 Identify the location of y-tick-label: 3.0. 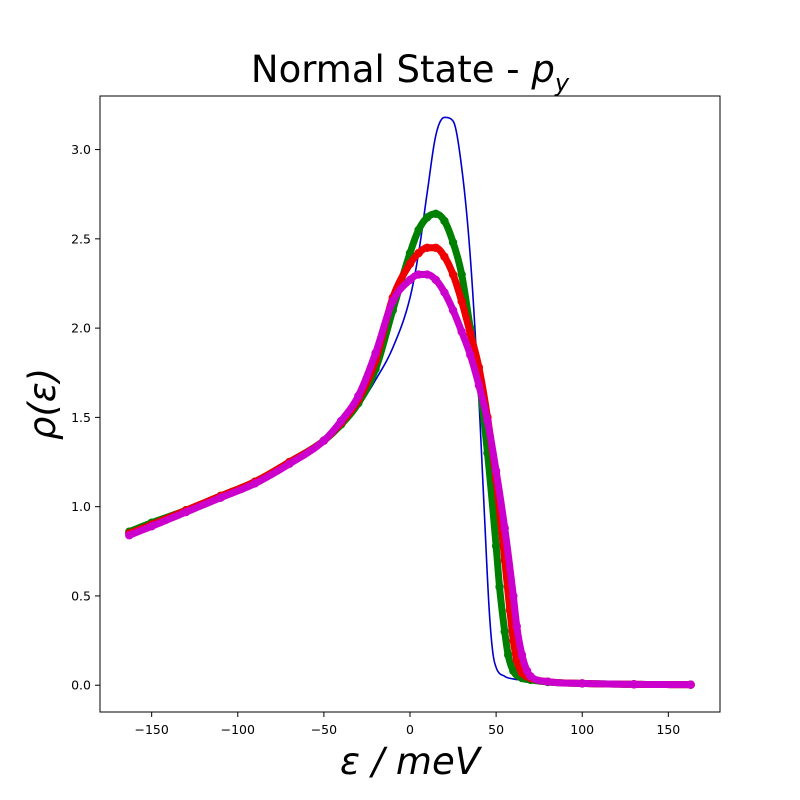
(81, 149).